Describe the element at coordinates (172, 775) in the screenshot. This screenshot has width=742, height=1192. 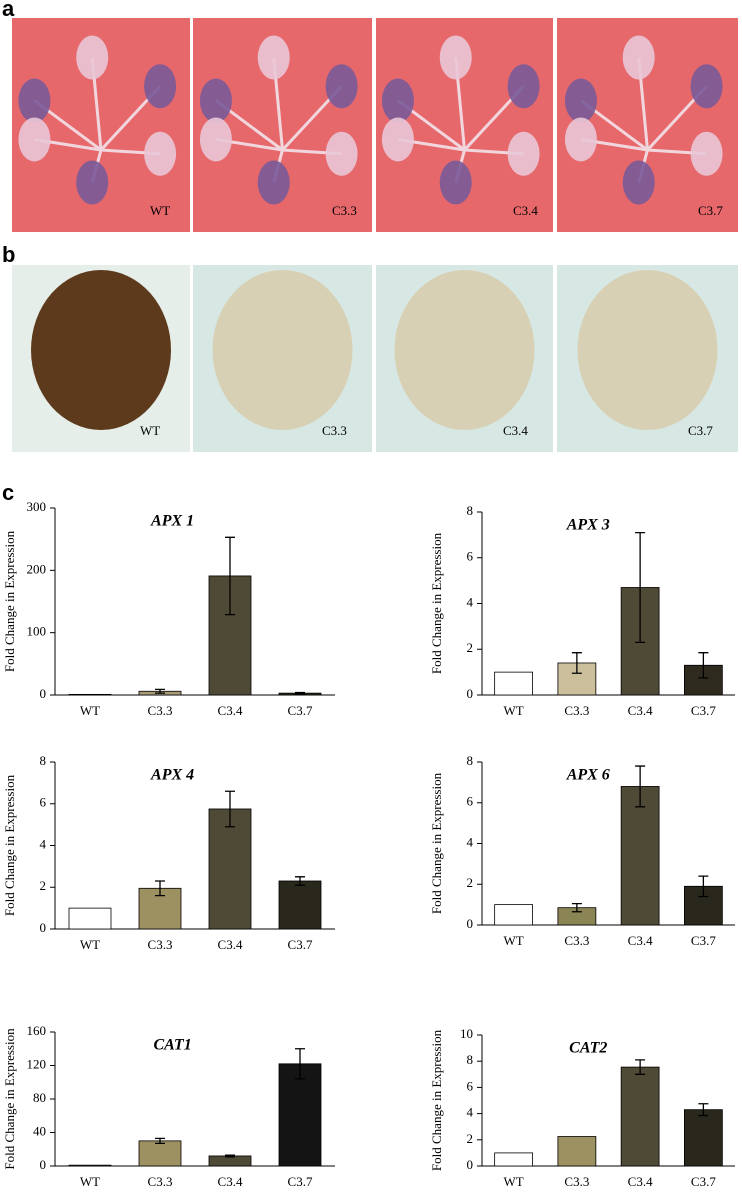
I see `chart-title: APX 4` at that location.